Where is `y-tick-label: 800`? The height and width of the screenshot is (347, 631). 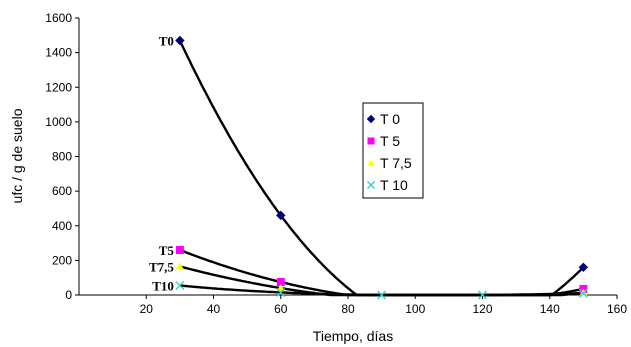 y-tick-label: 800 is located at coordinates (62, 157).